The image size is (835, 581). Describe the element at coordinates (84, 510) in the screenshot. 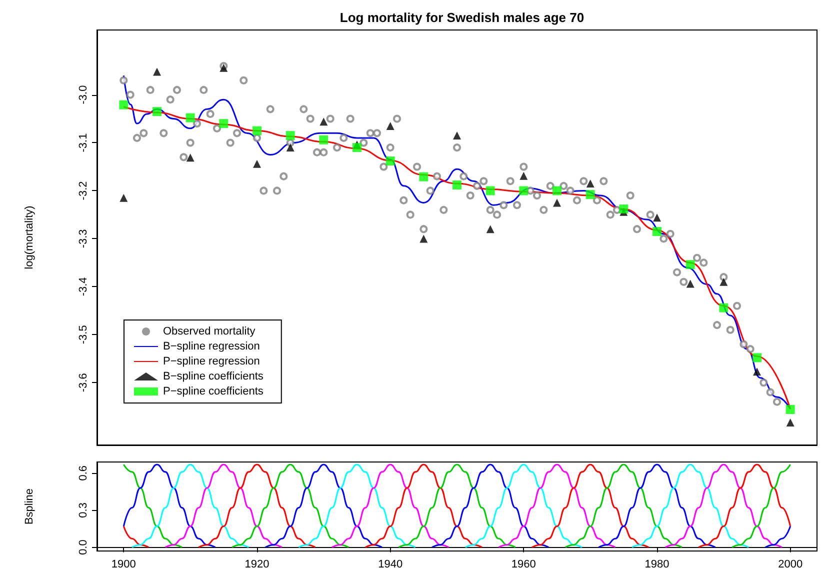

I see `y-tick-label: 0.3` at that location.